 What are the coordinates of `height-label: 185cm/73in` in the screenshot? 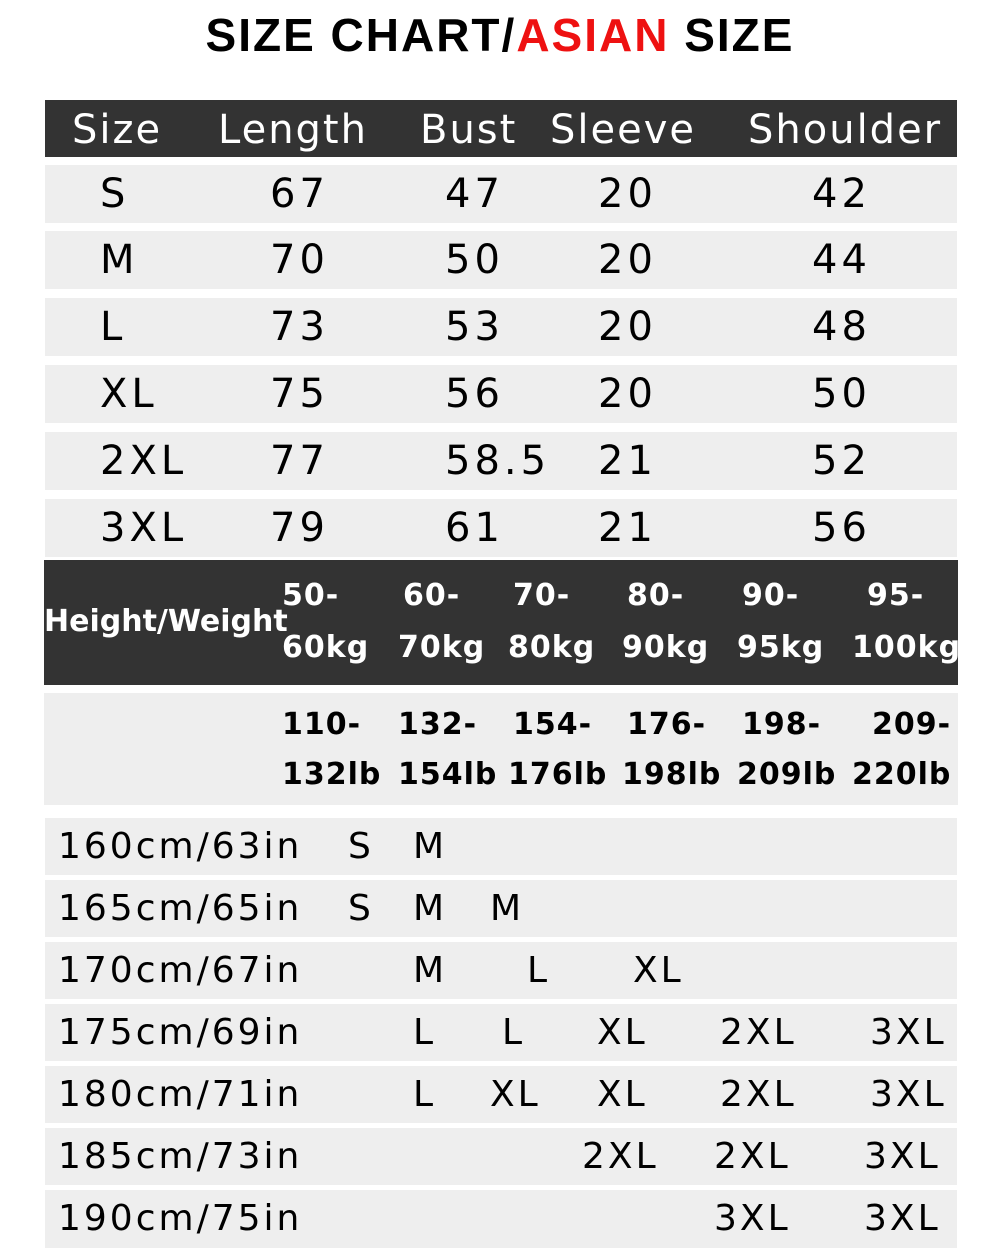 It's located at (180, 1156).